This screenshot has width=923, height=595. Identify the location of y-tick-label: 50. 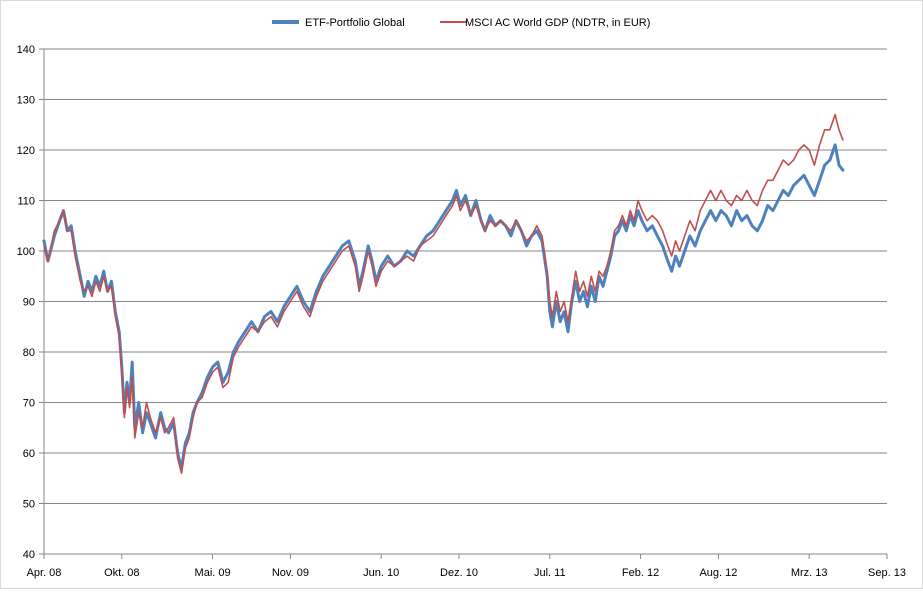
(29, 505).